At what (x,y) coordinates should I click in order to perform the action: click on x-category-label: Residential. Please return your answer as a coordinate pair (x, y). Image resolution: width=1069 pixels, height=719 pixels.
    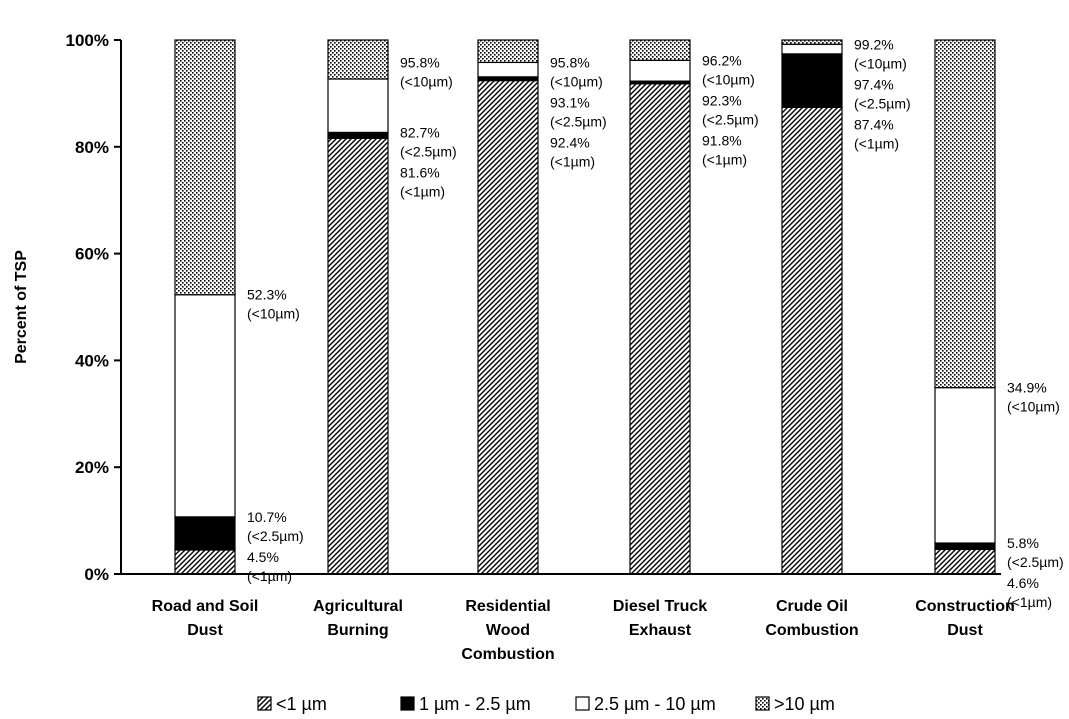
    Looking at the image, I should click on (507, 606).